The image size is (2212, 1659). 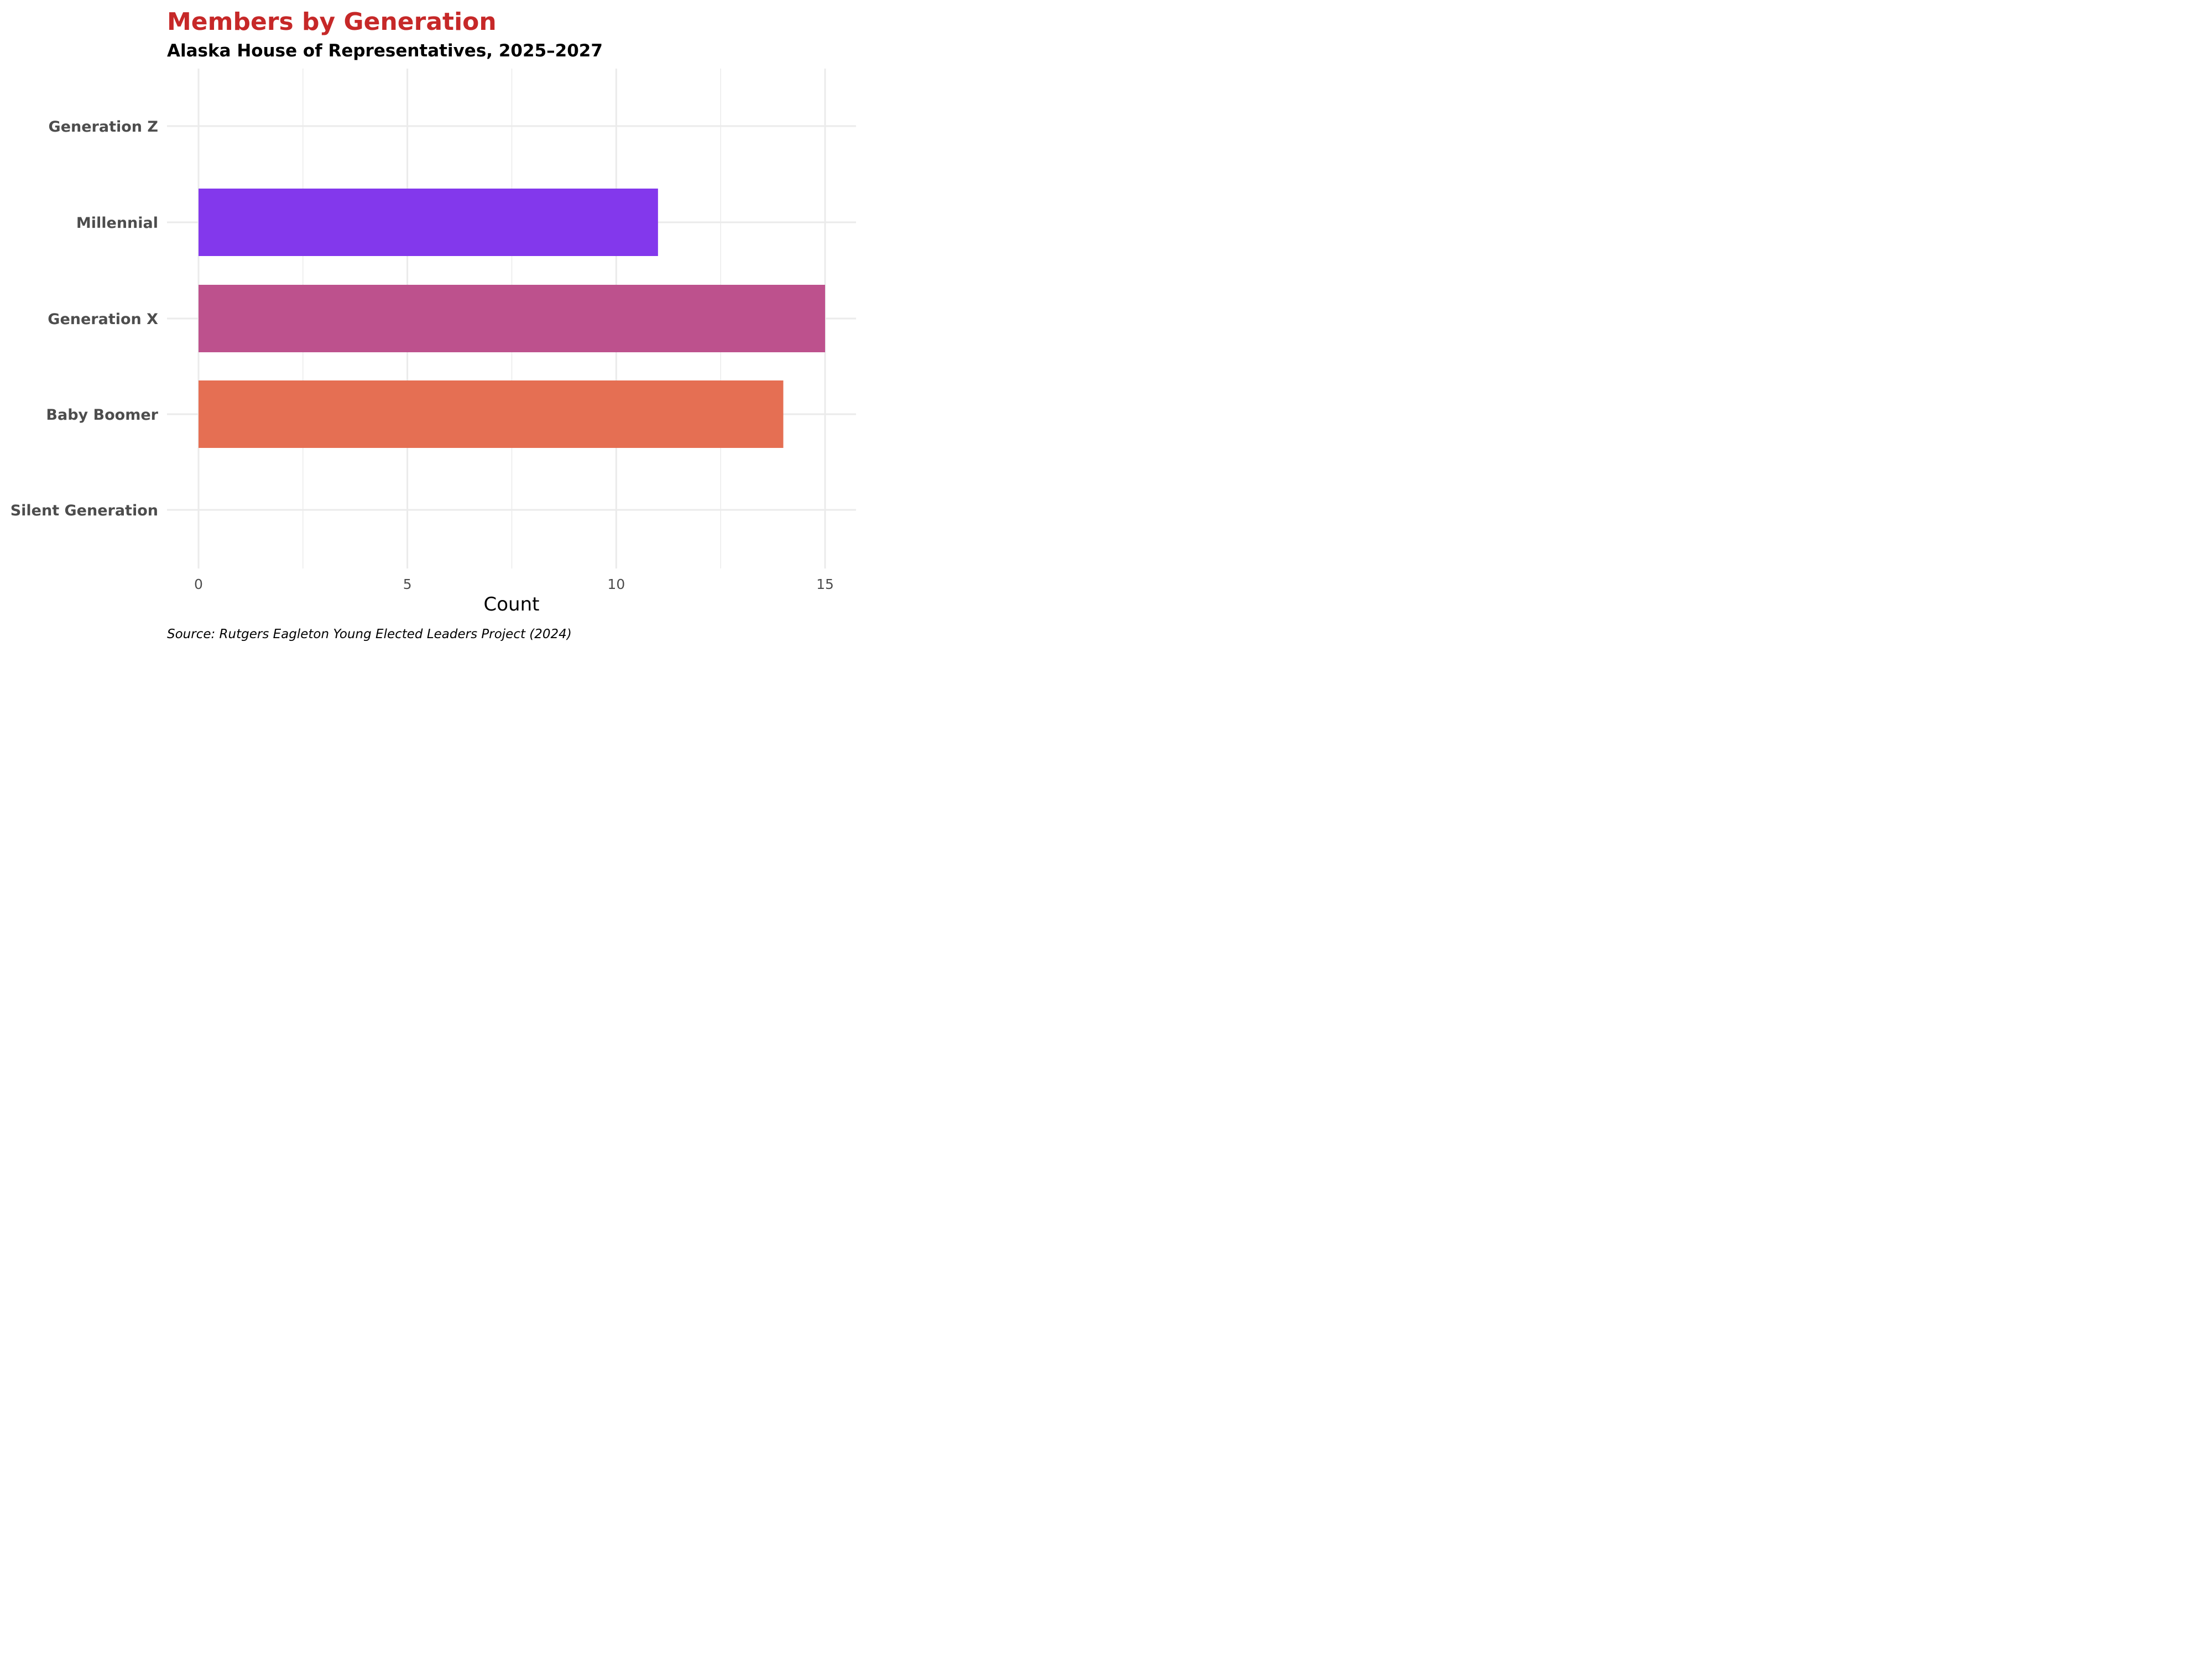 I want to click on category-label: Silent Generation, so click(x=85, y=511).